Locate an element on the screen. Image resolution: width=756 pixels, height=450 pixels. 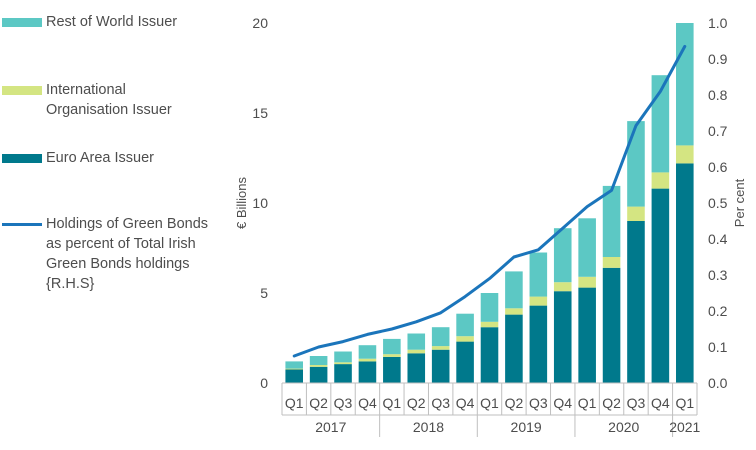
y-axis-title: € Billions is located at coordinates (241, 202).